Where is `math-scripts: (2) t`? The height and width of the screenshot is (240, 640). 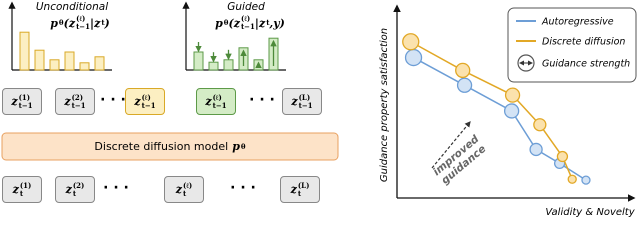
math-scripts: (2) t is located at coordinates (78, 189).